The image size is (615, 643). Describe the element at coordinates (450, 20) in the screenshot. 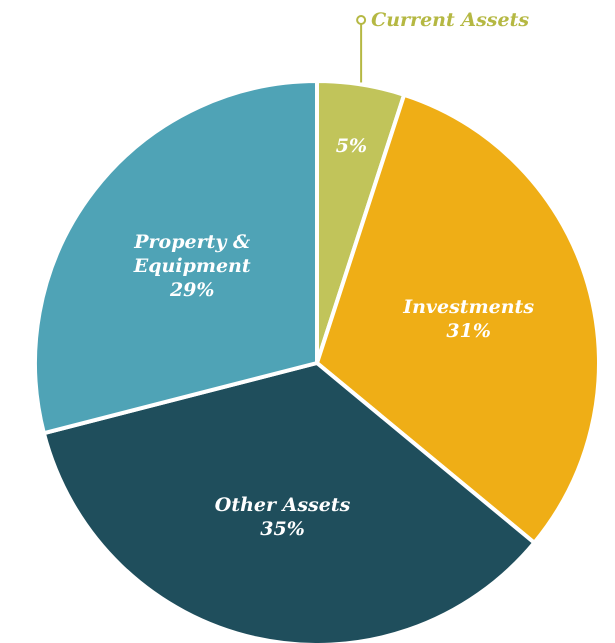

I see `slice-name: Current Assets` at that location.